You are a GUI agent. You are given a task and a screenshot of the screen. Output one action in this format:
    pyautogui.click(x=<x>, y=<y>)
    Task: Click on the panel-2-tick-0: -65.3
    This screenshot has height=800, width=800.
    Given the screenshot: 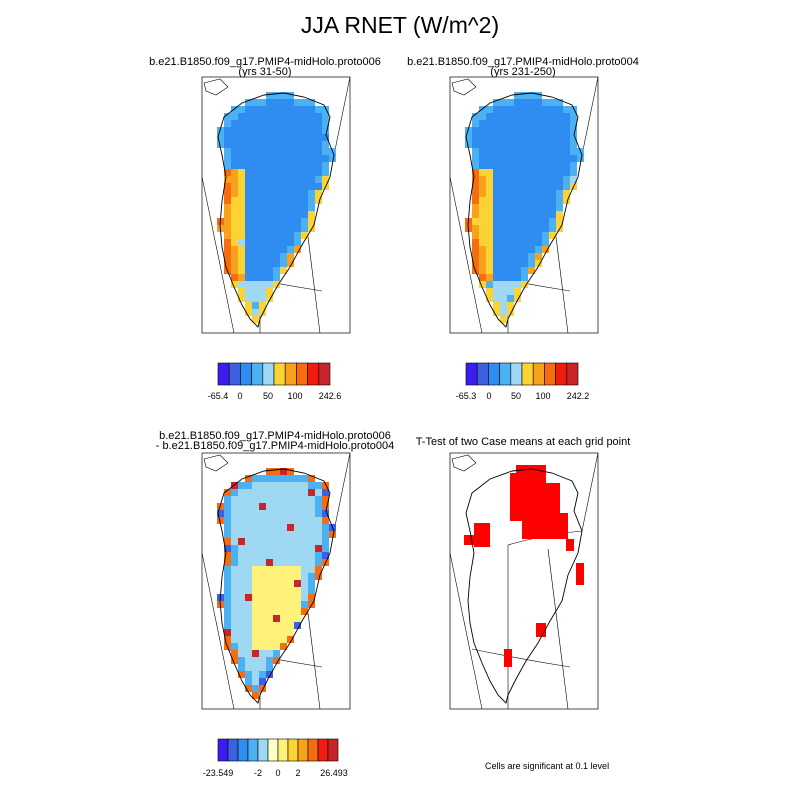 What is the action you would take?
    pyautogui.click(x=466, y=396)
    